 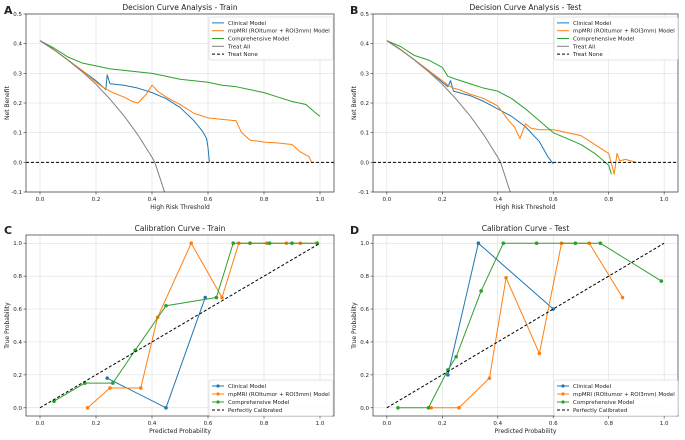 I want to click on chart-title: Calibration Curve - Train, so click(x=180, y=228).